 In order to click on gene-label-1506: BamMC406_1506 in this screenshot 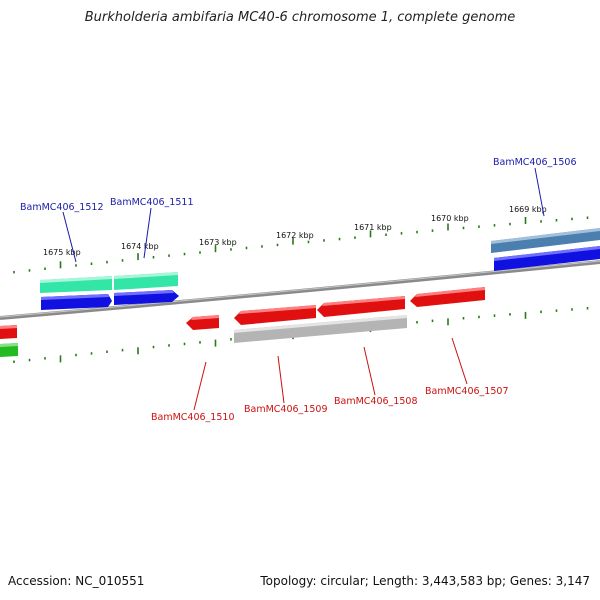, I will do `click(534, 162)`.